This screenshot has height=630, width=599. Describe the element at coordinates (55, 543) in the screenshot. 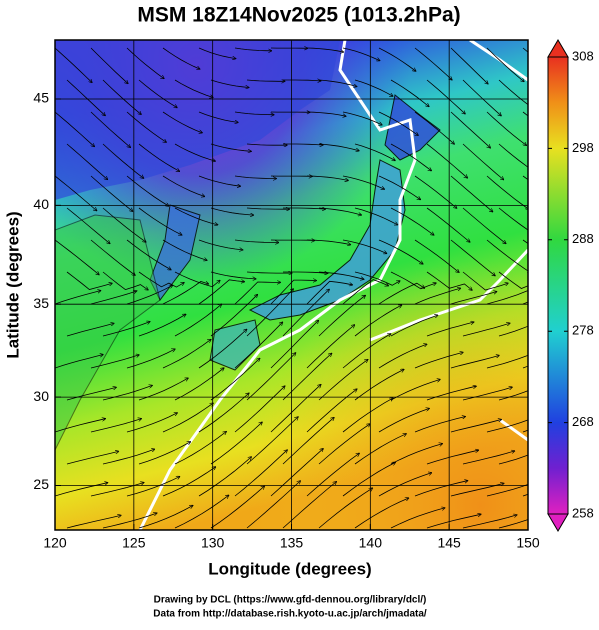

I see `x-tick-label: 120` at that location.